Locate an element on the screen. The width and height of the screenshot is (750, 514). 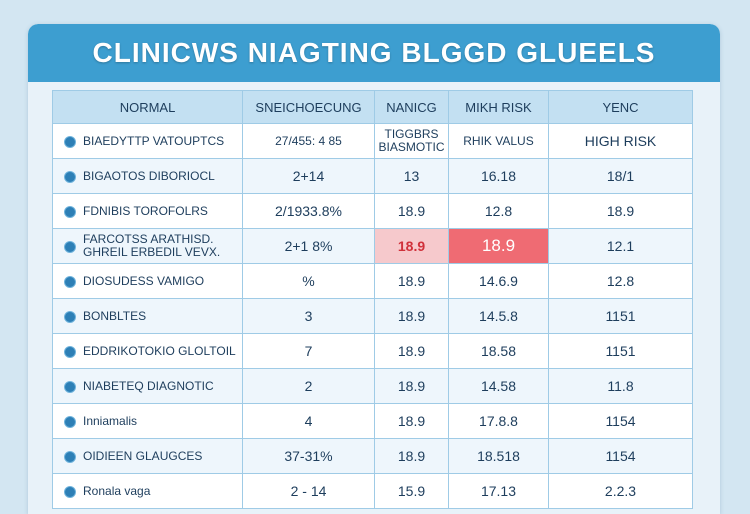
column-header: NANICG is located at coordinates (411, 107).